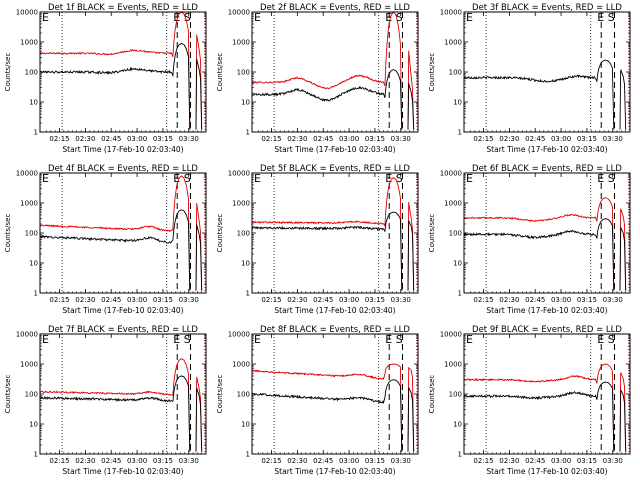 The width and height of the screenshot is (640, 480). What do you see at coordinates (123, 330) in the screenshot?
I see `panel-title: Det 7f BLACK = Events, RED = LLD` at bounding box center [123, 330].